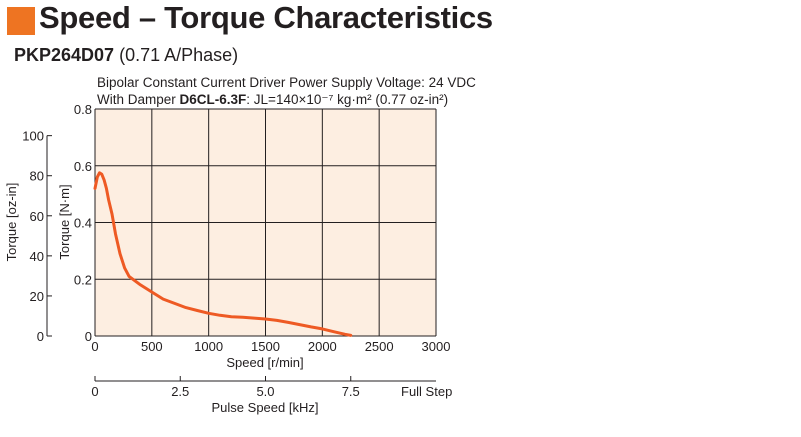 The height and width of the screenshot is (437, 801). Describe the element at coordinates (37, 176) in the screenshot. I see `y2-tick-label: 80` at that location.